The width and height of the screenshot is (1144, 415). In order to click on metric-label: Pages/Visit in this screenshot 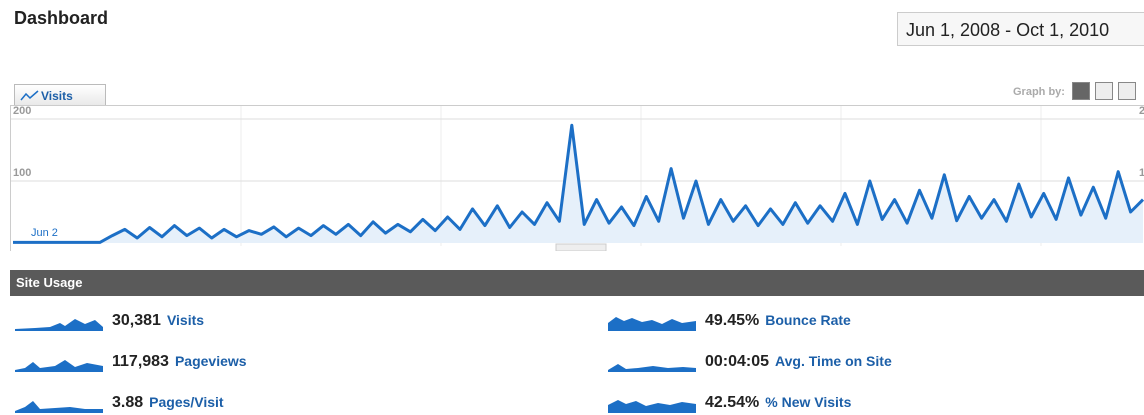, I will do `click(186, 402)`.